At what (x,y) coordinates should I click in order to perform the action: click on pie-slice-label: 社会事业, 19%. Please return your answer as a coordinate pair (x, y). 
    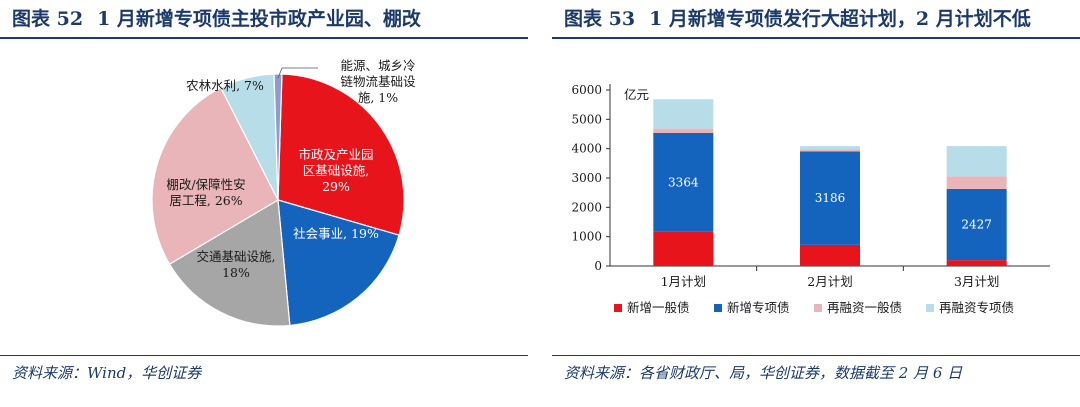
    Looking at the image, I should click on (336, 233).